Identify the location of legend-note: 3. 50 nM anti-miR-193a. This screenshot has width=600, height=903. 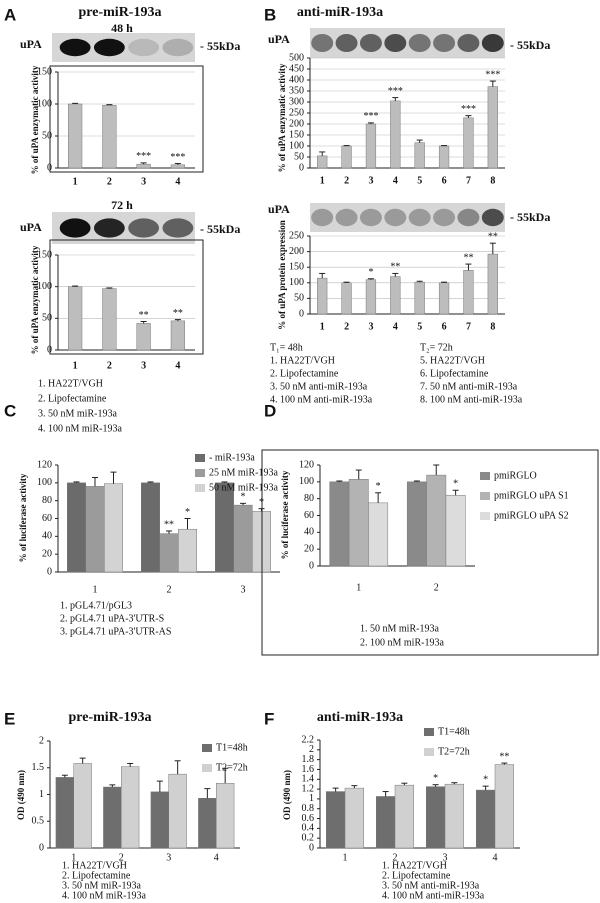
(431, 885).